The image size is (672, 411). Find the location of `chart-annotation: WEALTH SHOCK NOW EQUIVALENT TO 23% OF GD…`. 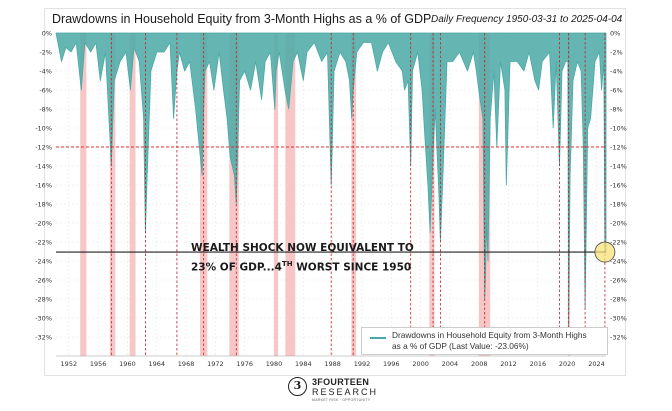

chart-annotation: WEALTH SHOCK NOW EQUIVALENT TO 23% OF GD… is located at coordinates (302, 258).